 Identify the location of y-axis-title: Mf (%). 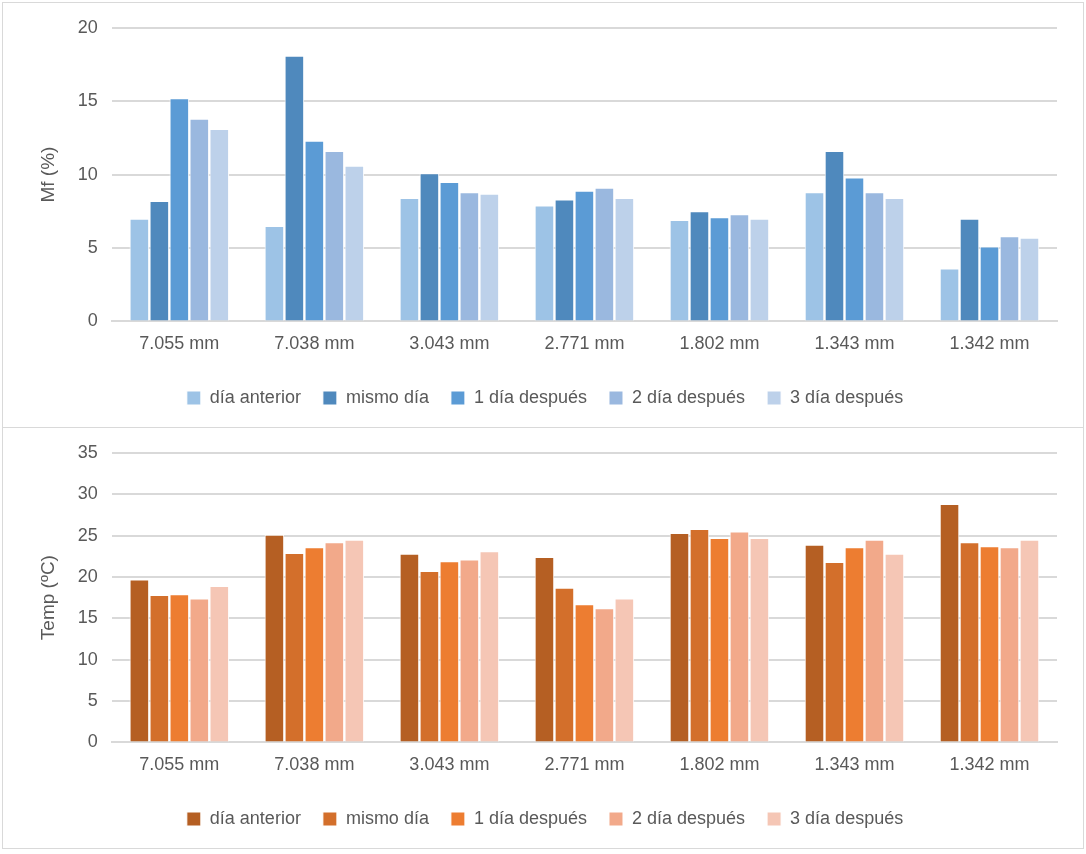
(47, 174).